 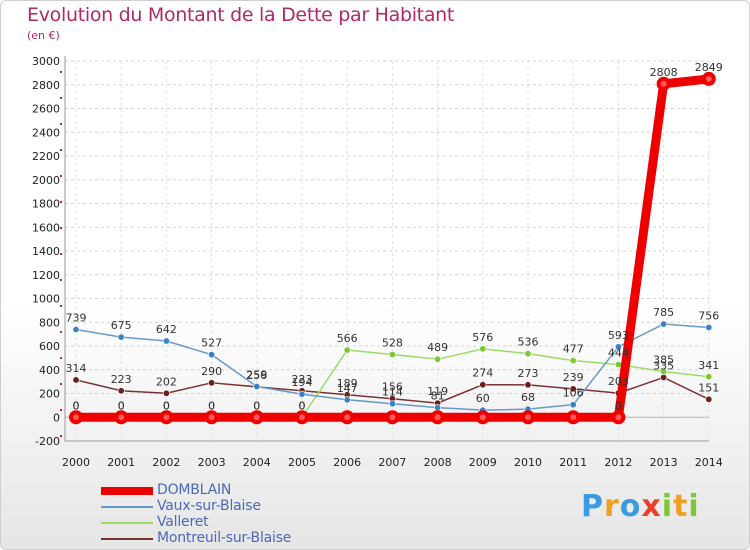 I want to click on proxiti-logo: Proxiti, so click(x=640, y=506).